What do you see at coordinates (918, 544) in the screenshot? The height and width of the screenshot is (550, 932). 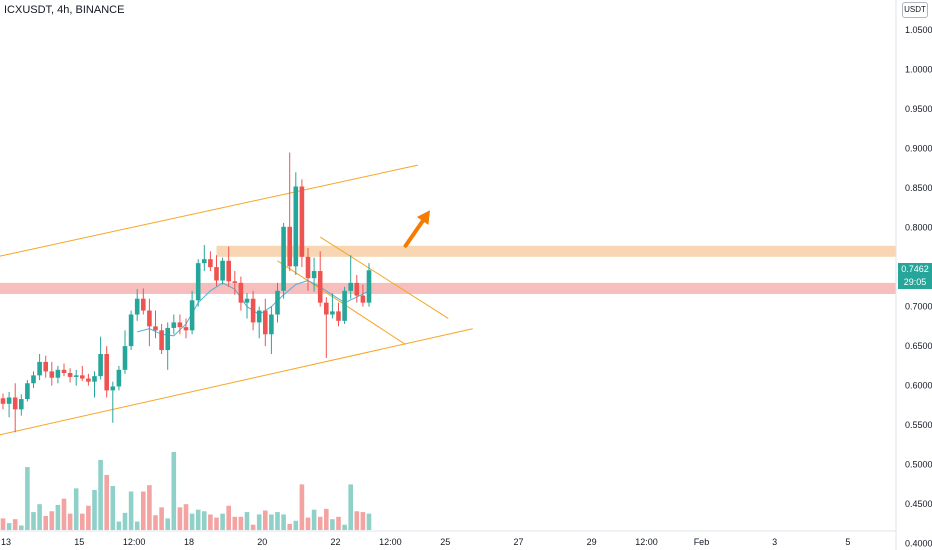 I see `price-tick-label: 0.4000` at bounding box center [918, 544].